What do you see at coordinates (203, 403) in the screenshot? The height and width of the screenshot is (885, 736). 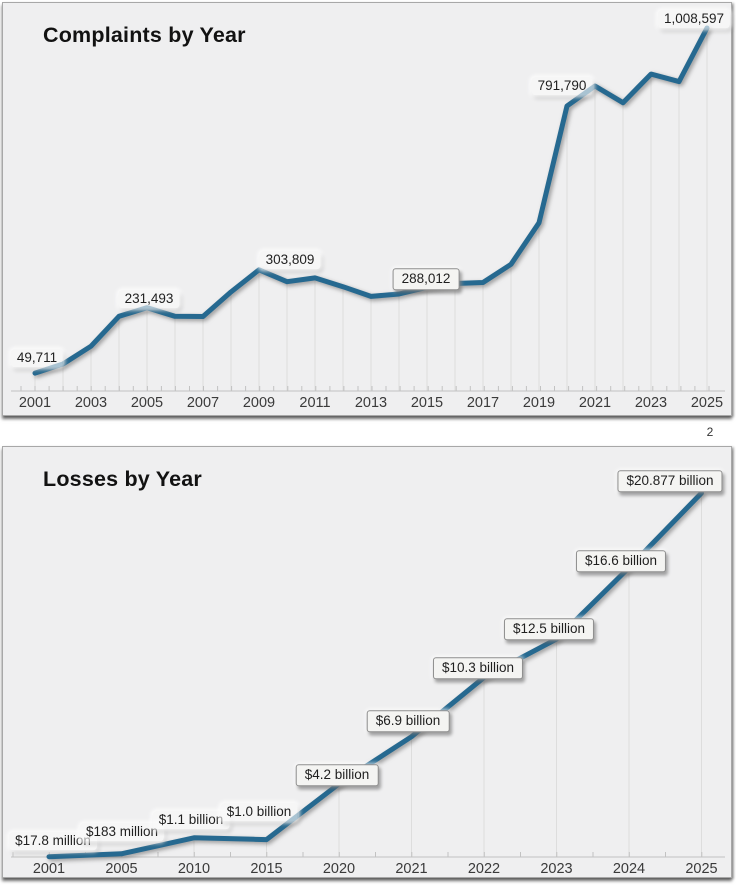 I see `x-axis-label: 2007` at bounding box center [203, 403].